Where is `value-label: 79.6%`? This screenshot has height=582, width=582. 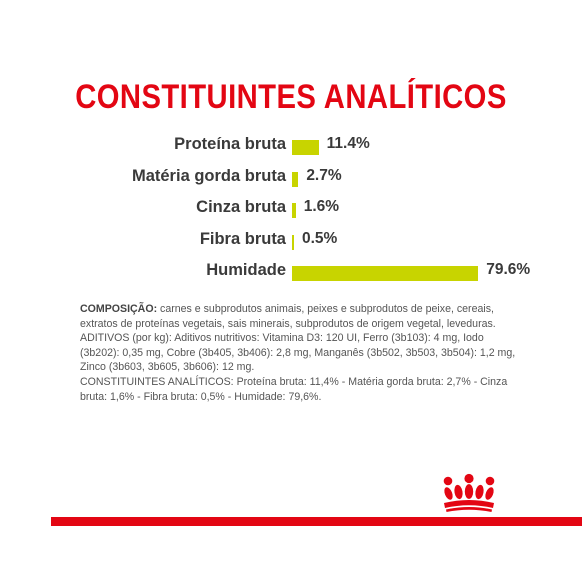 value-label: 79.6% is located at coordinates (508, 269).